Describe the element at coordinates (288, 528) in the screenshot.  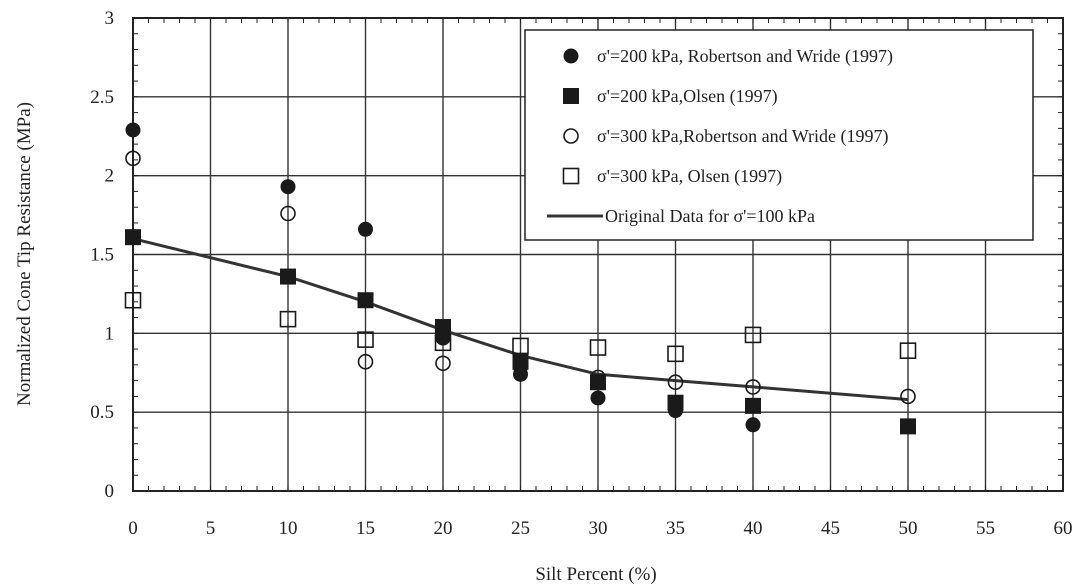
I see `x-tick-label: 10` at that location.